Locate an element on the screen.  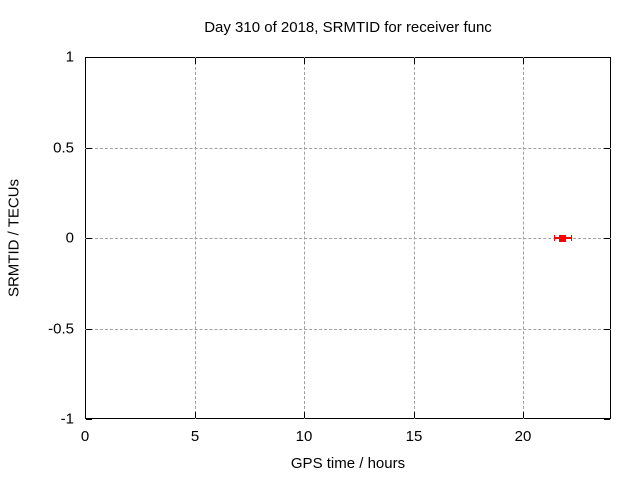
y-tick-label: -0.5 is located at coordinates (61, 329).